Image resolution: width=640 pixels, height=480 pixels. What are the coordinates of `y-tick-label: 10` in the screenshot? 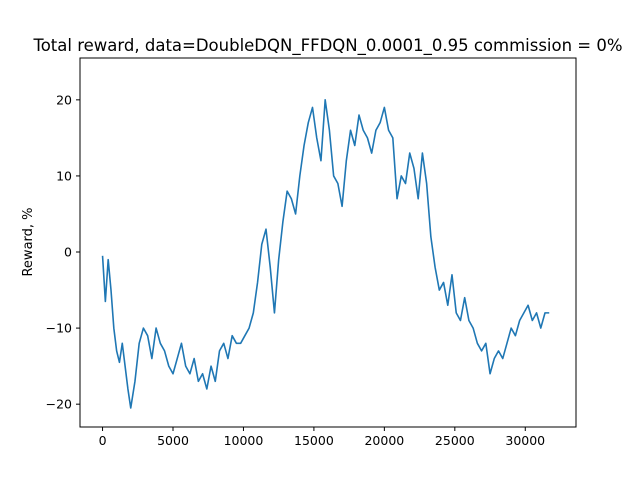 It's located at (64, 175).